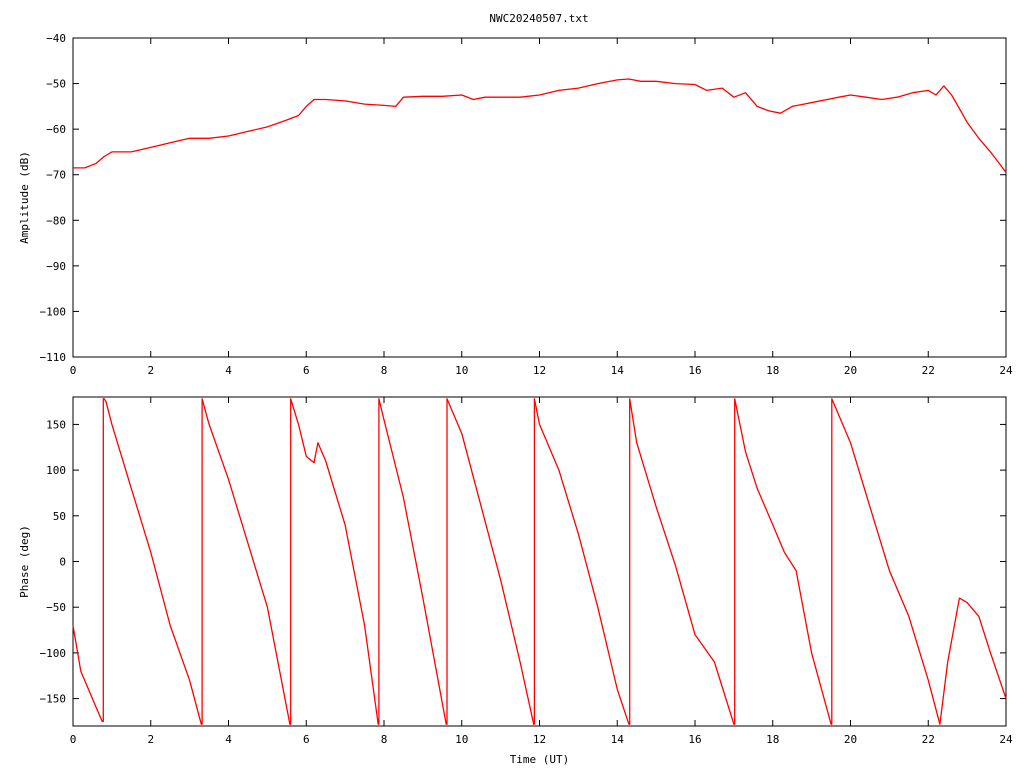  I want to click on amplitude-x-tick-label: 4, so click(228, 370).